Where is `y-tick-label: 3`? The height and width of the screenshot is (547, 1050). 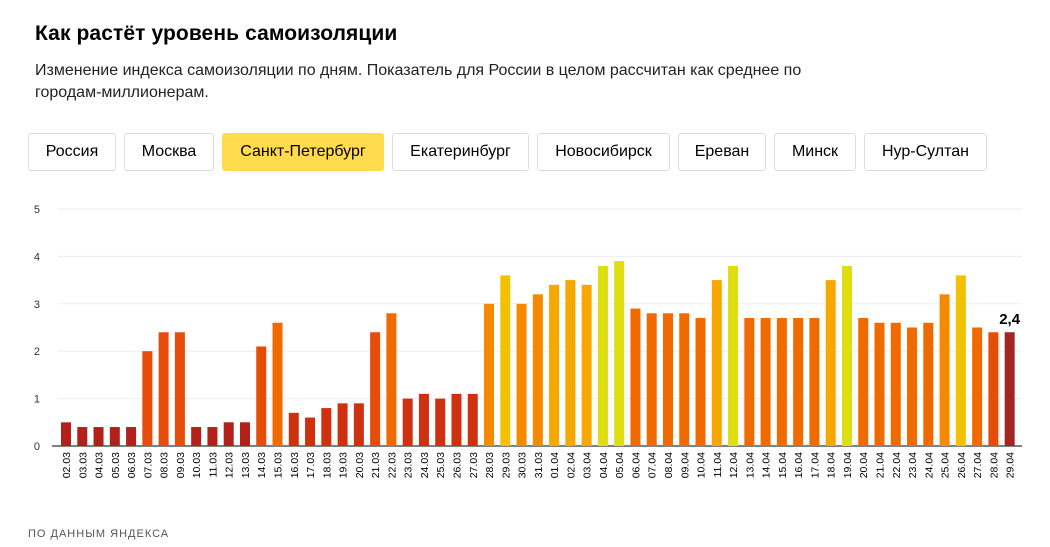 y-tick-label: 3 is located at coordinates (37, 305).